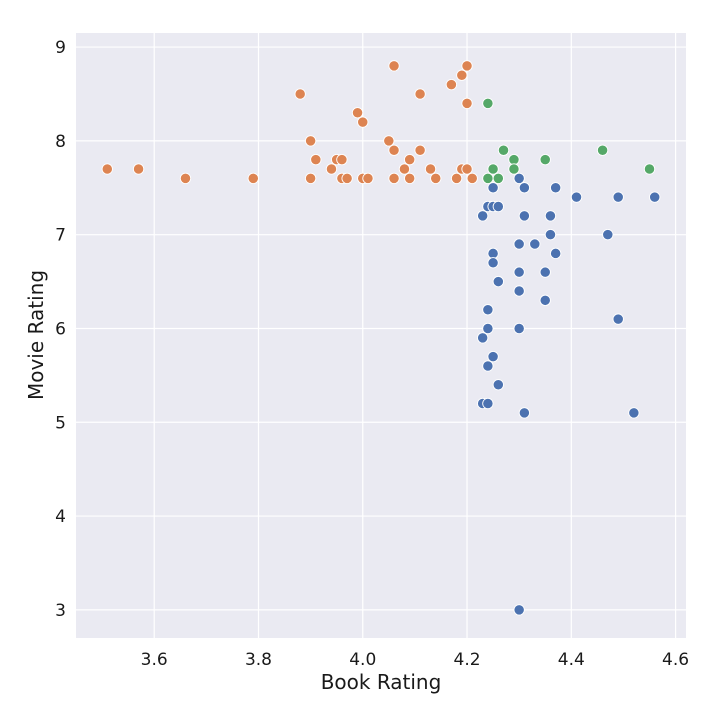 The height and width of the screenshot is (720, 720). I want to click on y-axis-label: Movie Rating, so click(36, 335).